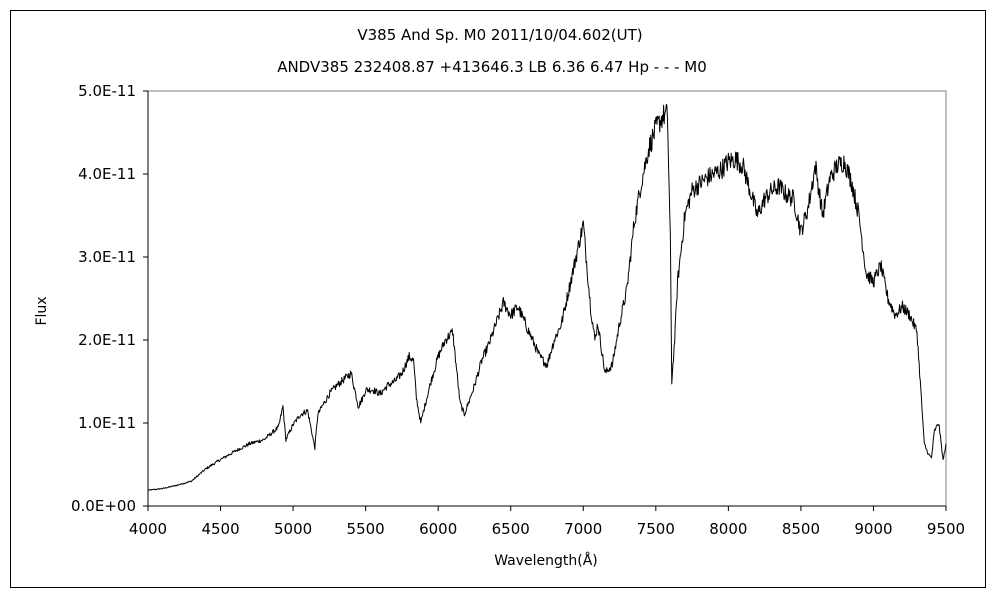 This screenshot has height=600, width=1000. I want to click on y-tick-label: 3.0E-11, so click(107, 257).